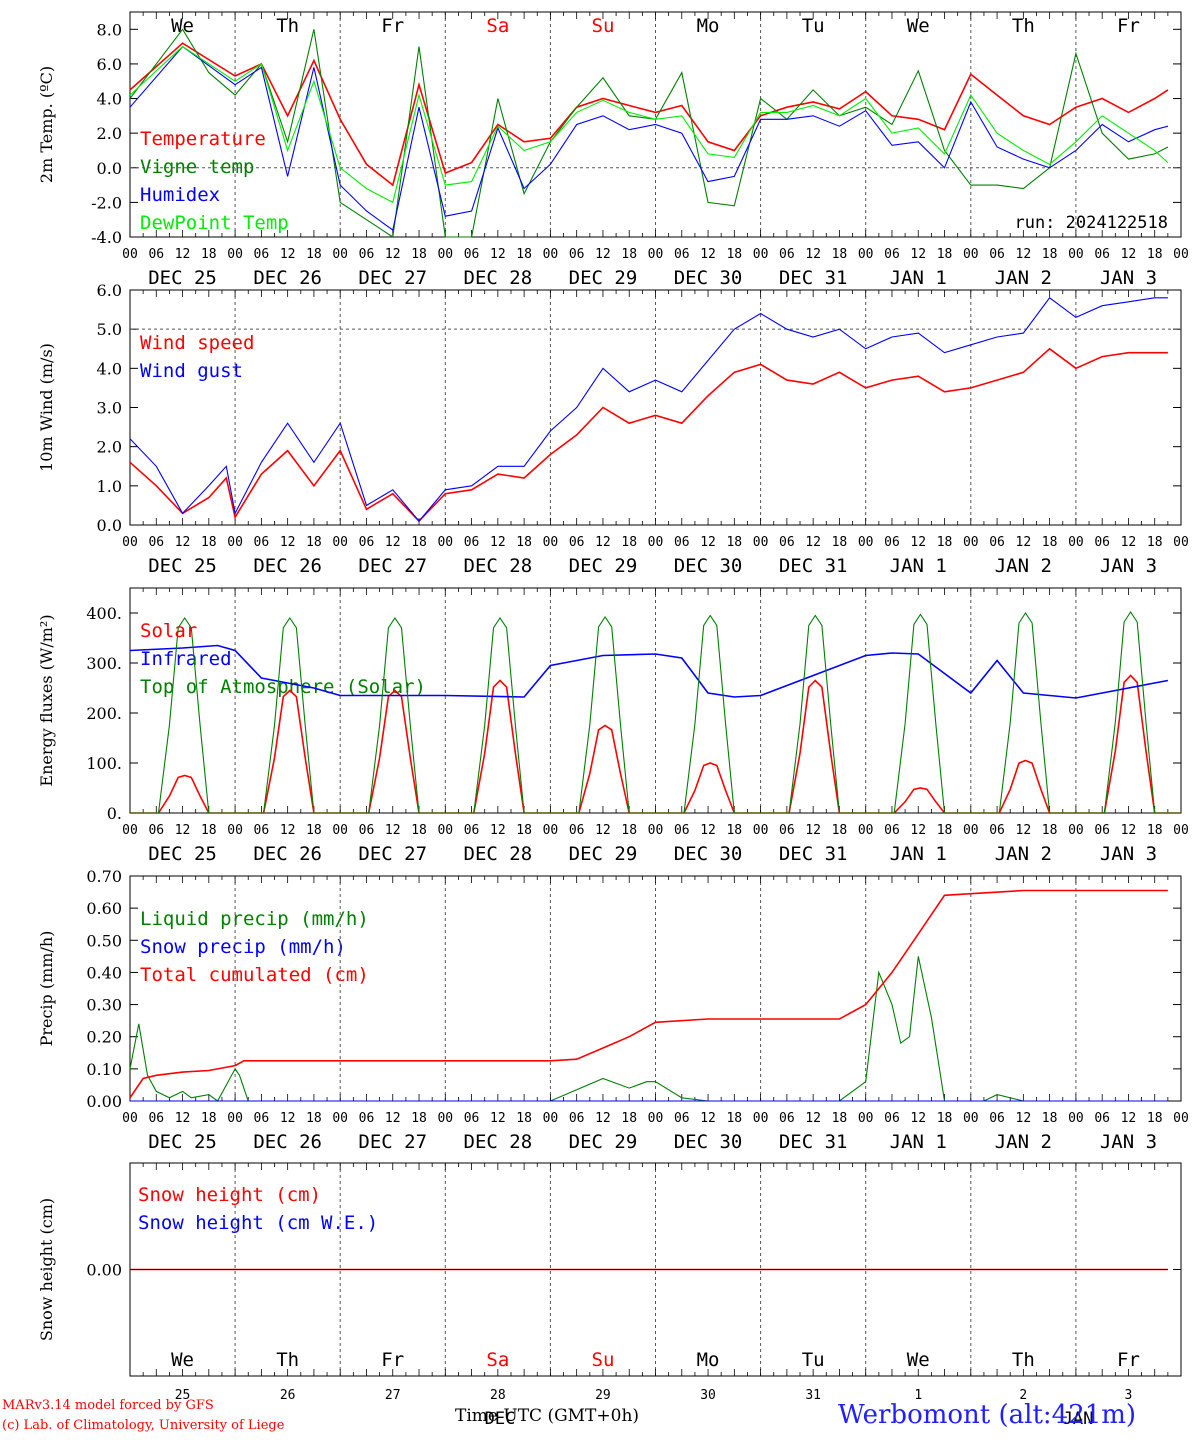 The width and height of the screenshot is (1194, 1440). I want to click on y-axis-label: Precip (mm/h), so click(46, 989).